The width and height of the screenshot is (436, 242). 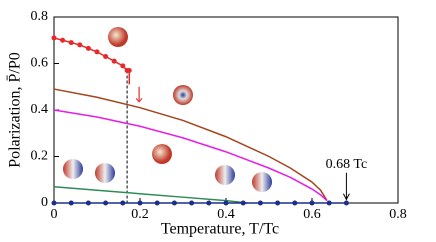 What do you see at coordinates (40, 63) in the screenshot?
I see `y-tick-label: 0.6` at bounding box center [40, 63].